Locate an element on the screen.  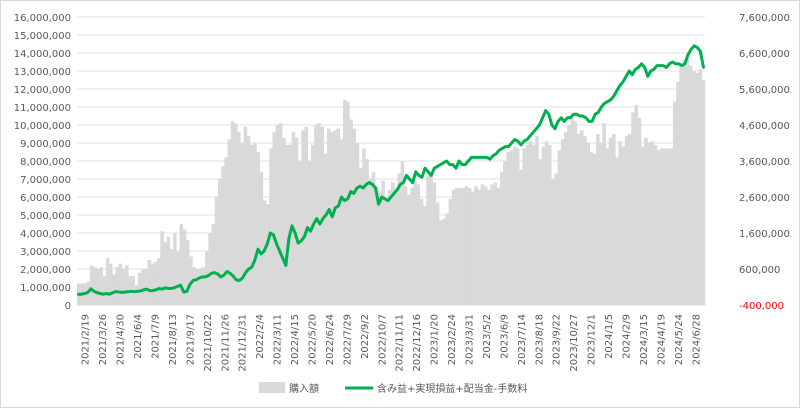
legend-swatch-bar is located at coordinates (272, 387).